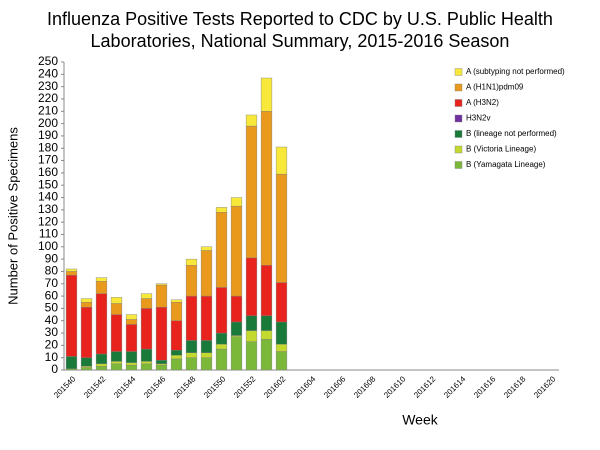  What do you see at coordinates (478, 118) in the screenshot?
I see `legend-label: H3N2v` at bounding box center [478, 118].